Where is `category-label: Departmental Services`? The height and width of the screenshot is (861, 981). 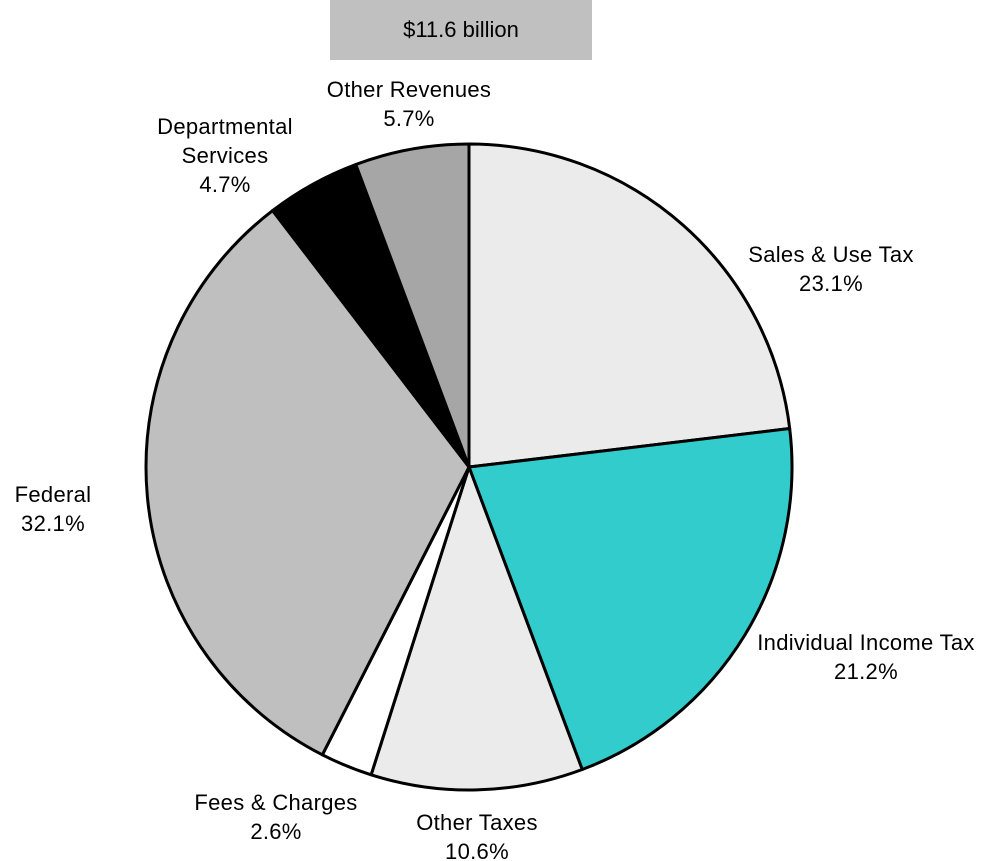 category-label: Departmental Services is located at coordinates (225, 141).